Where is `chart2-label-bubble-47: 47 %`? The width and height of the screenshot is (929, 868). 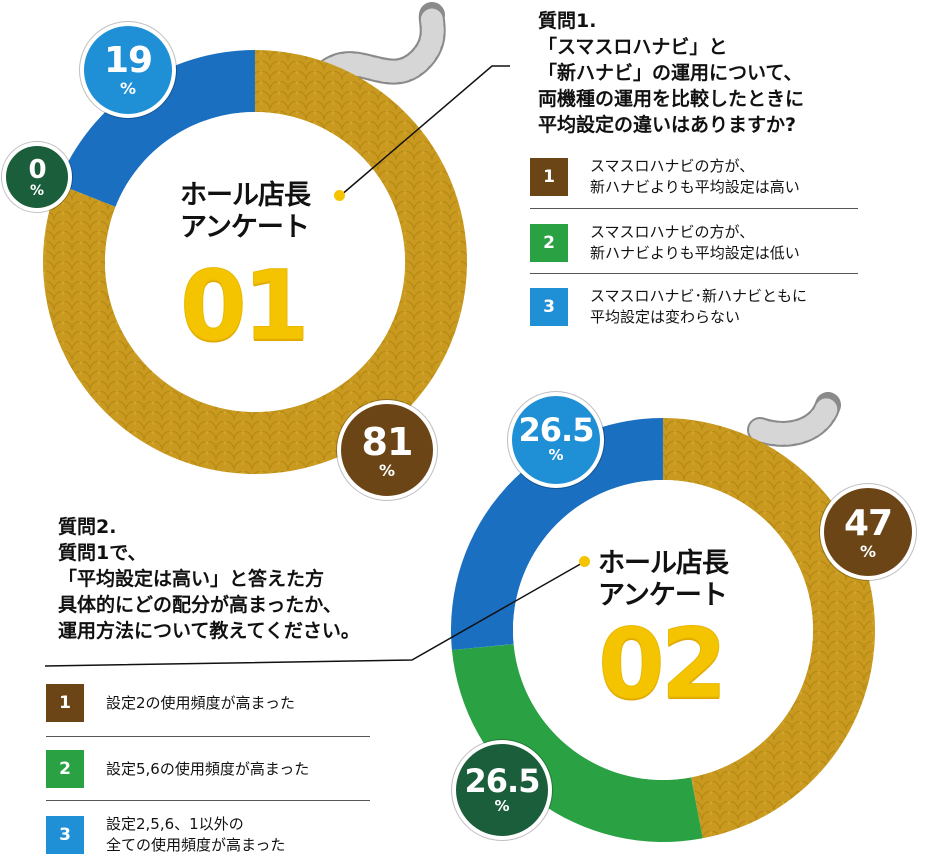
chart2-label-bubble-47: 47 % is located at coordinates (868, 532).